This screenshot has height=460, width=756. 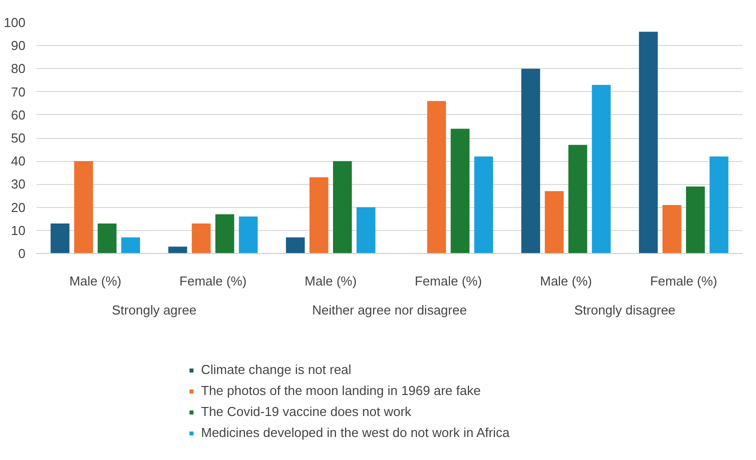 I want to click on y-tick-label: 80, so click(x=18, y=68).